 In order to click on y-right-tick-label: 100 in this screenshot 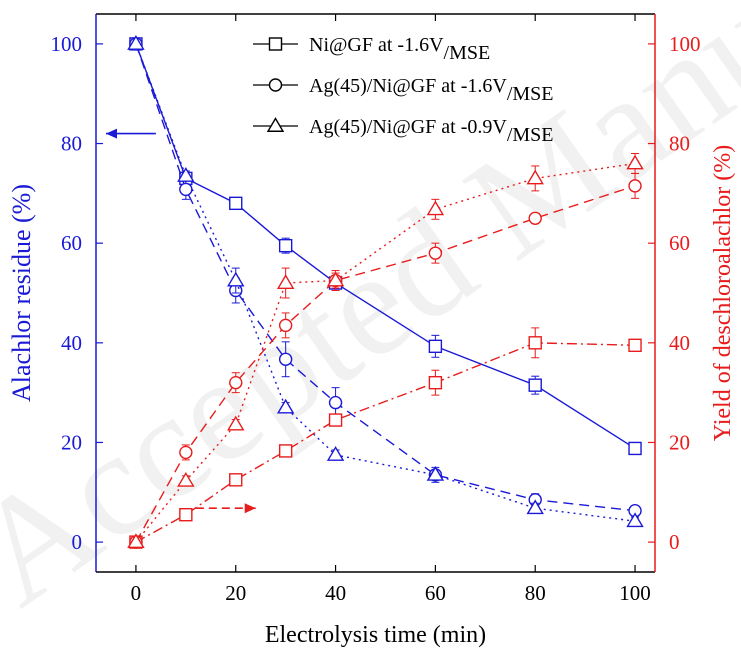, I will do `click(685, 44)`.